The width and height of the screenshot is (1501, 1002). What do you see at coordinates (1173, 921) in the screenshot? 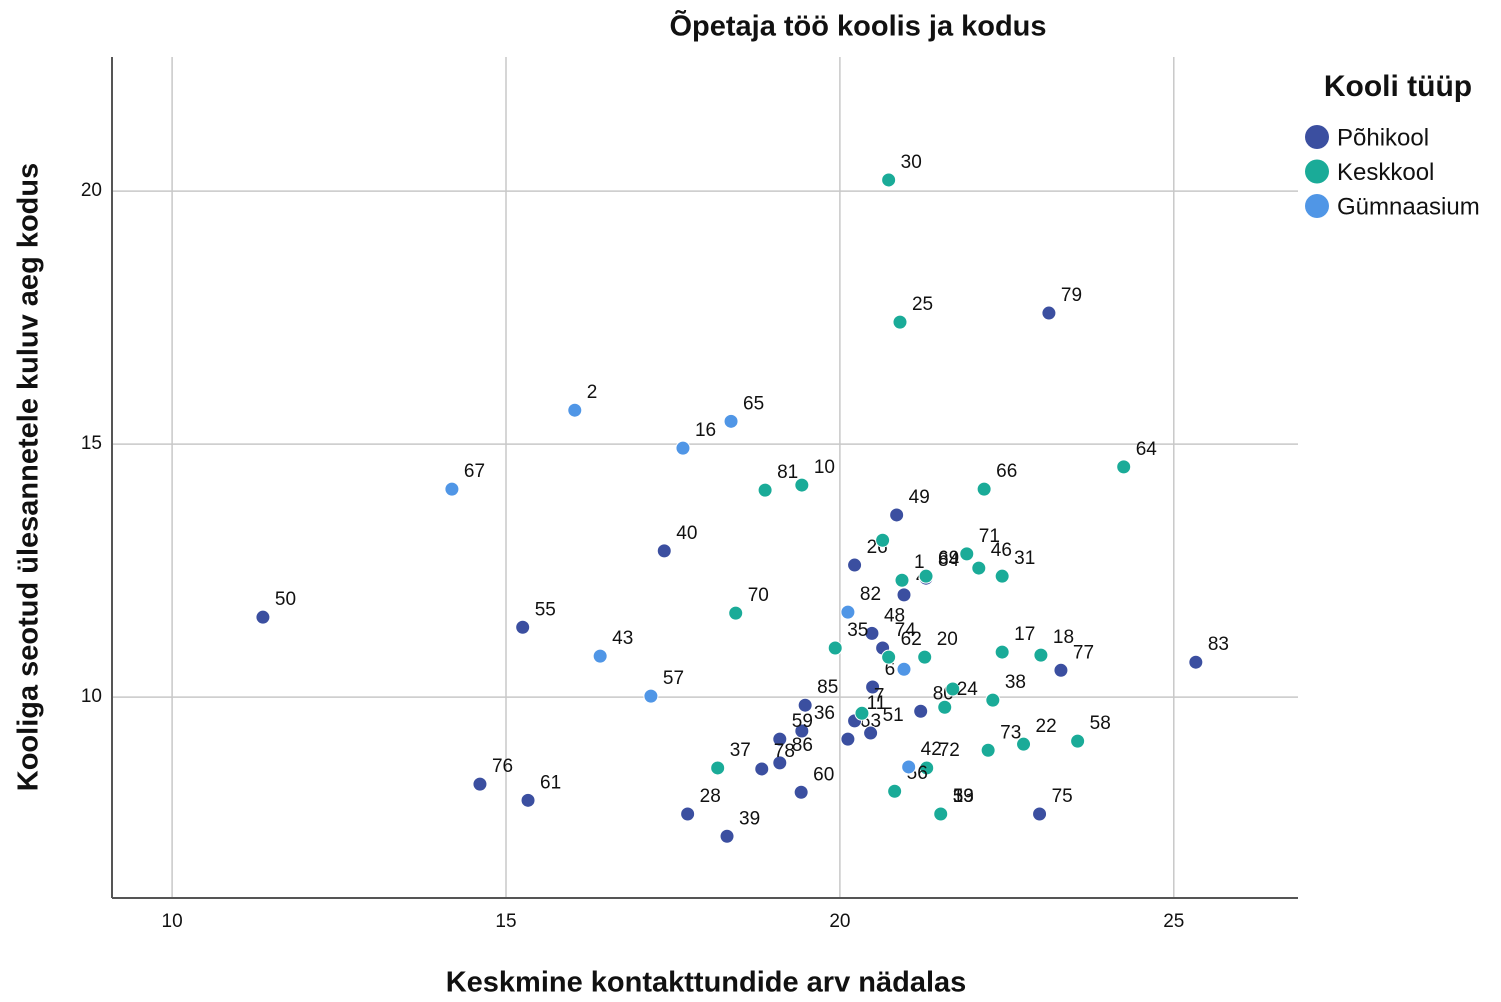
I see `x-tick-label: 25` at bounding box center [1173, 921].